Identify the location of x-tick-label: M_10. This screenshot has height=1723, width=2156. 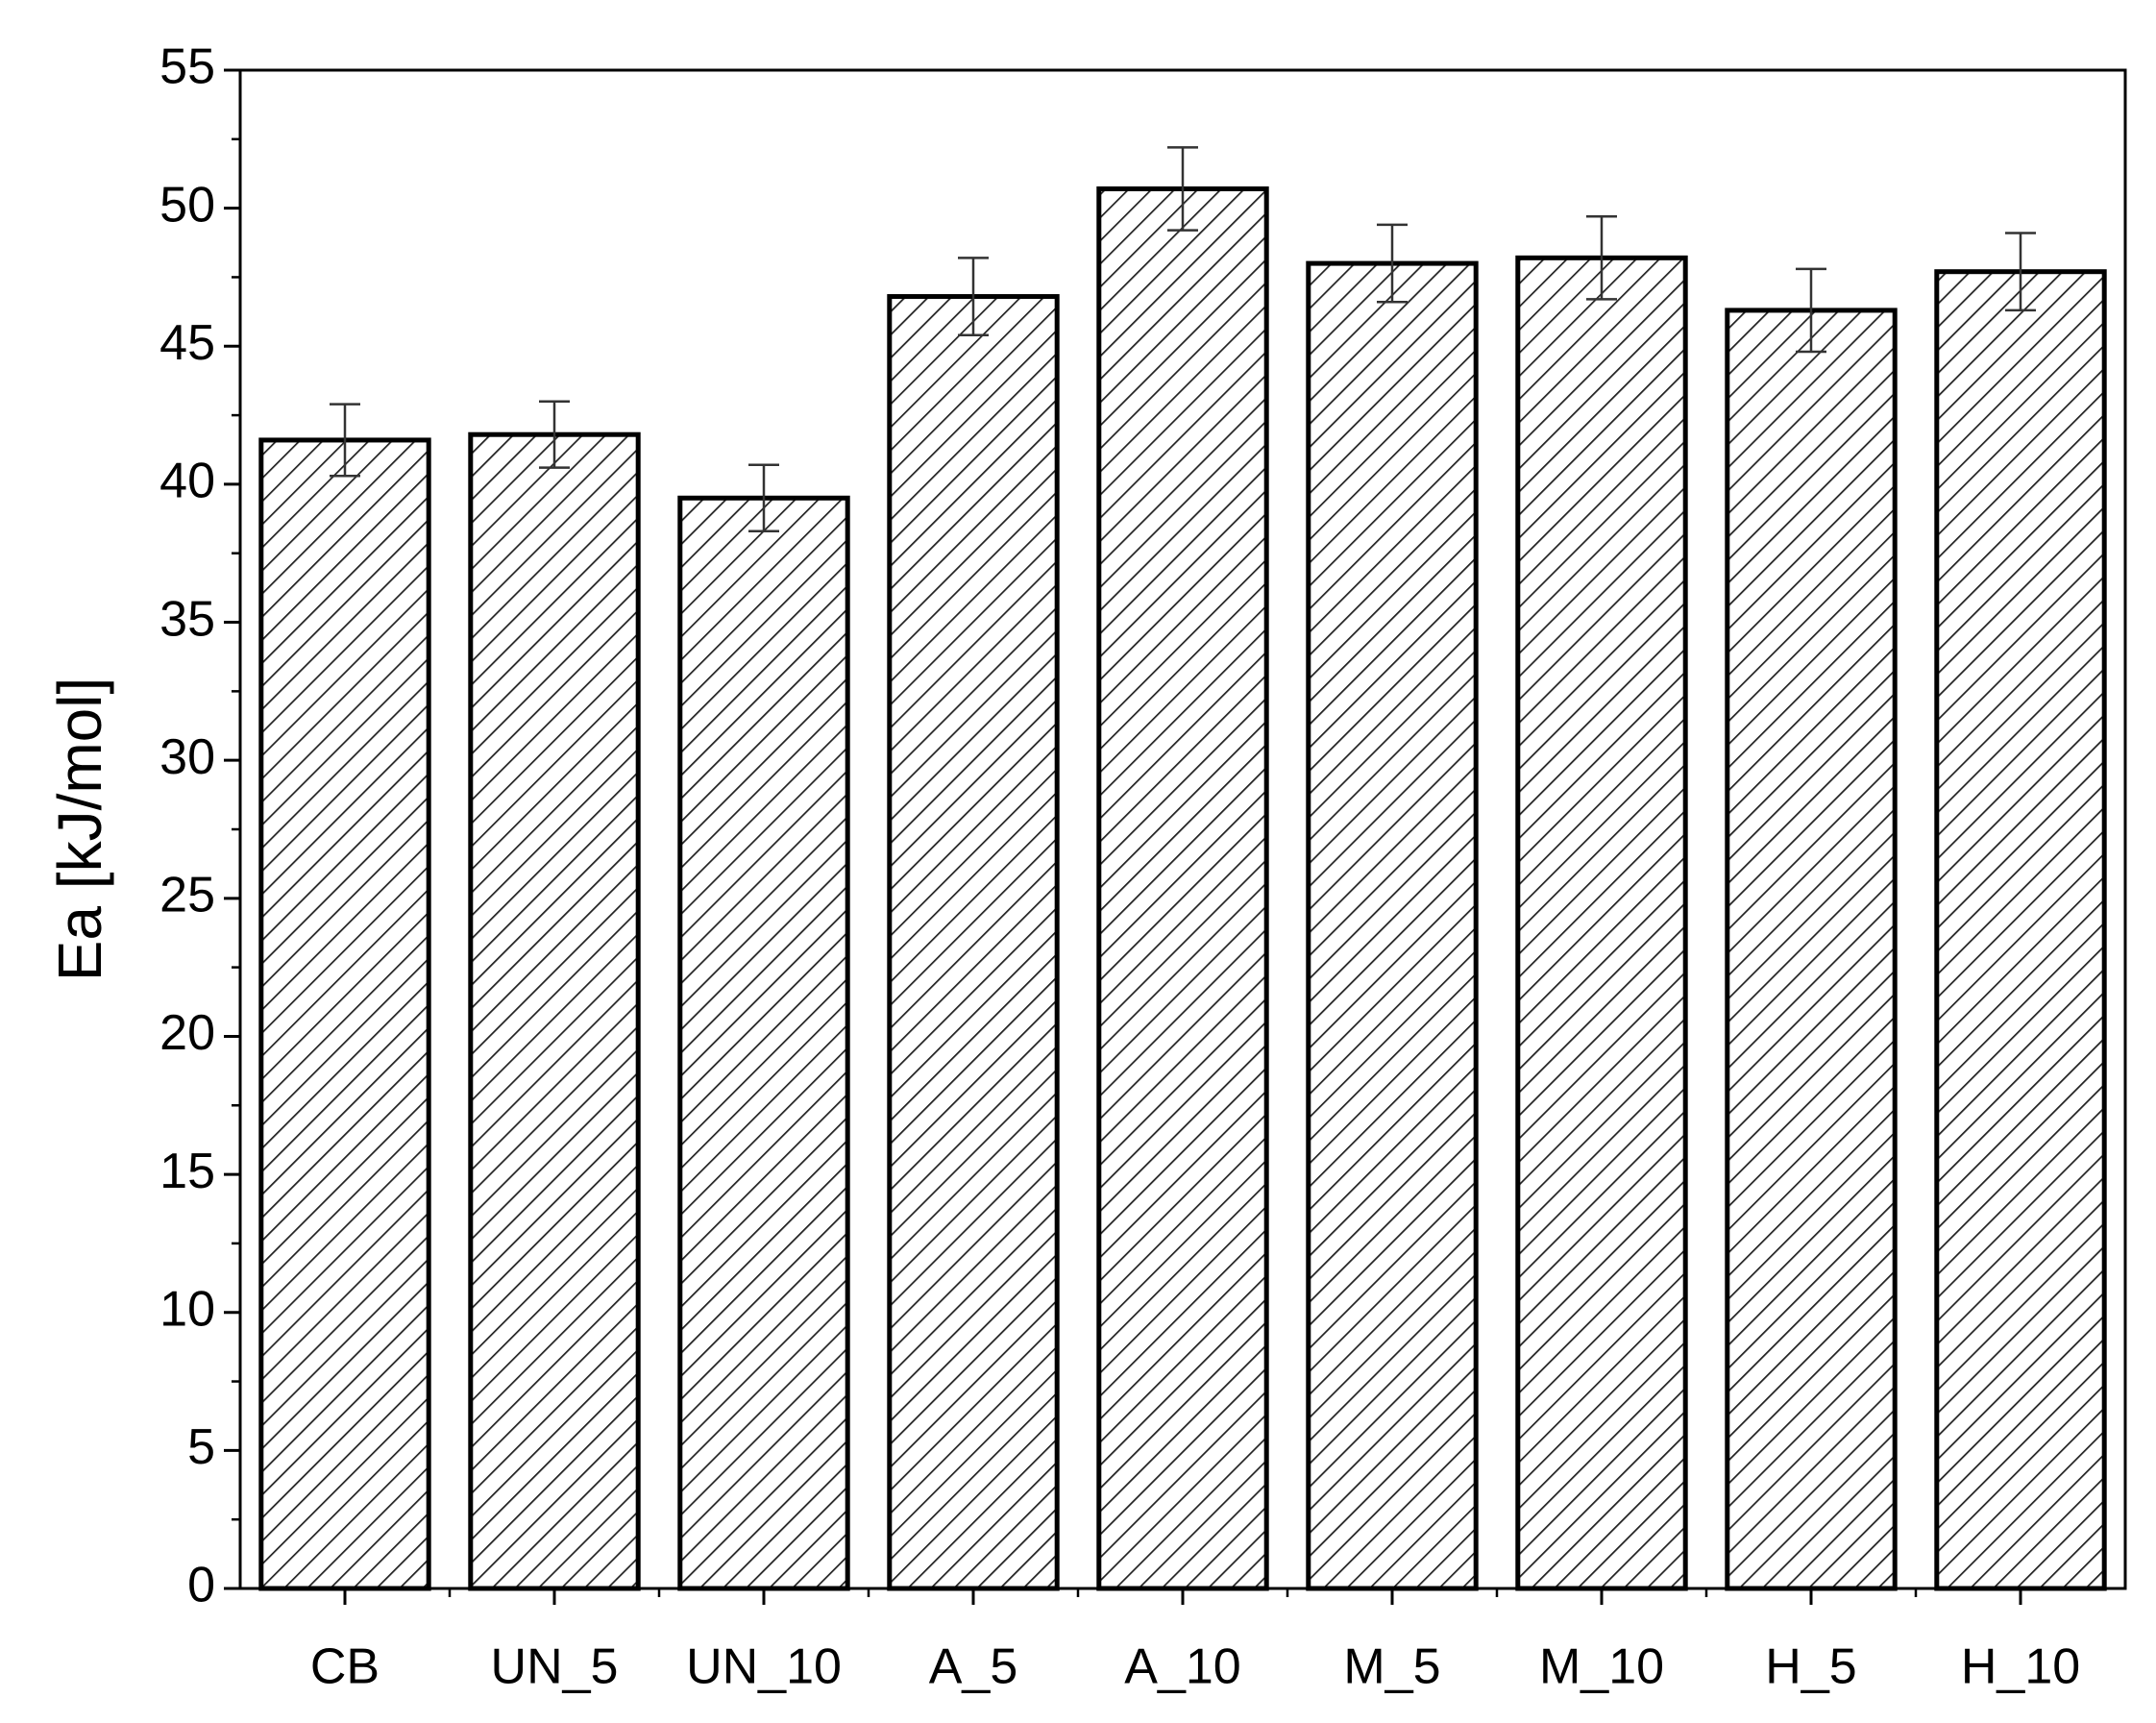
(1602, 1667).